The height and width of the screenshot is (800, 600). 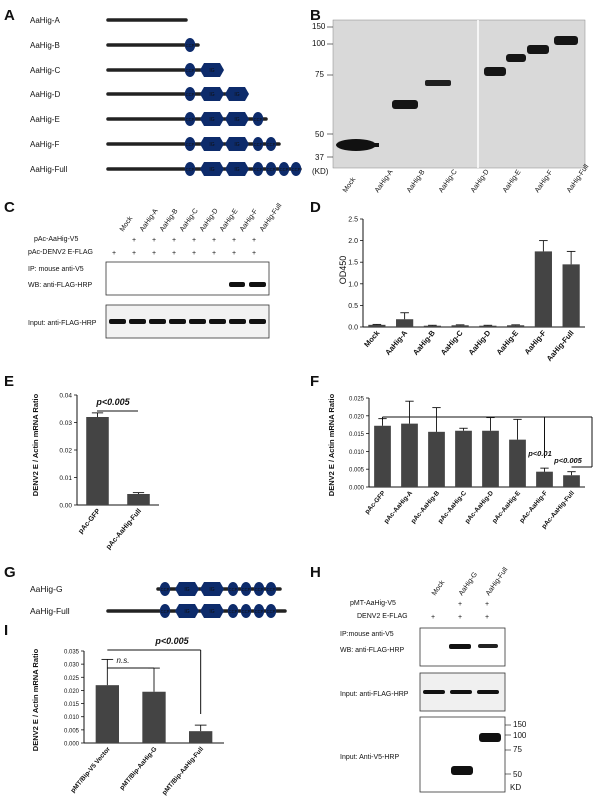 I want to click on g-construct-g-ig-domain, so click(x=187, y=589).